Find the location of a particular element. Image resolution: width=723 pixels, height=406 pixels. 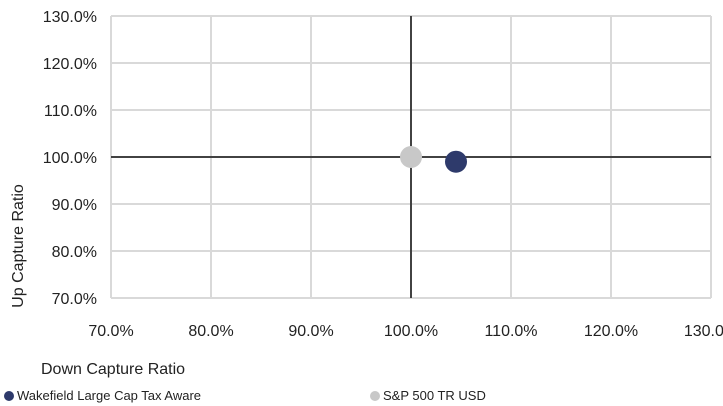

legend-label: Wakefield Large Cap Tax Aware is located at coordinates (109, 395).